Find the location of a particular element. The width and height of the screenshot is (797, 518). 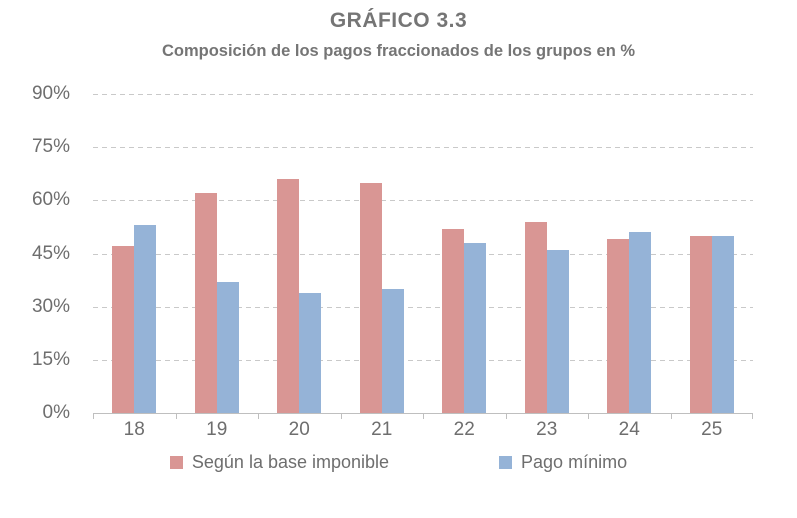

legend-label: Pago mínimo is located at coordinates (574, 462).